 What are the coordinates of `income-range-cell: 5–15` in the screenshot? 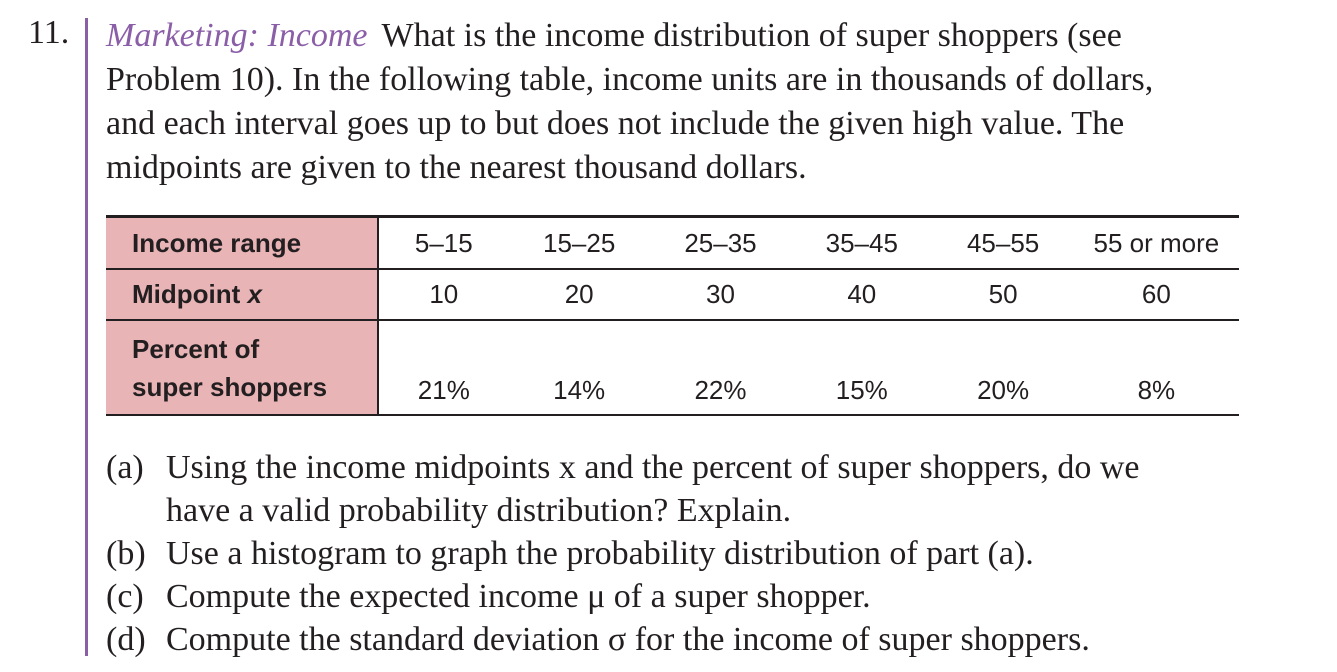 It's located at (443, 242).